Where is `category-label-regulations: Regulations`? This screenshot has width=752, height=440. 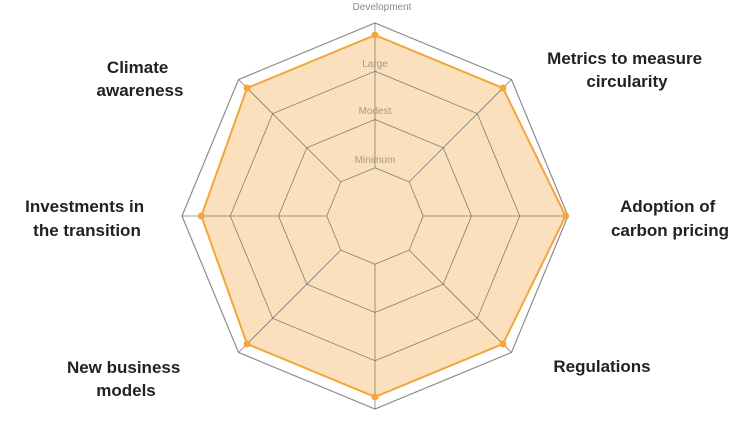
category-label-regulations: Regulations is located at coordinates (601, 366).